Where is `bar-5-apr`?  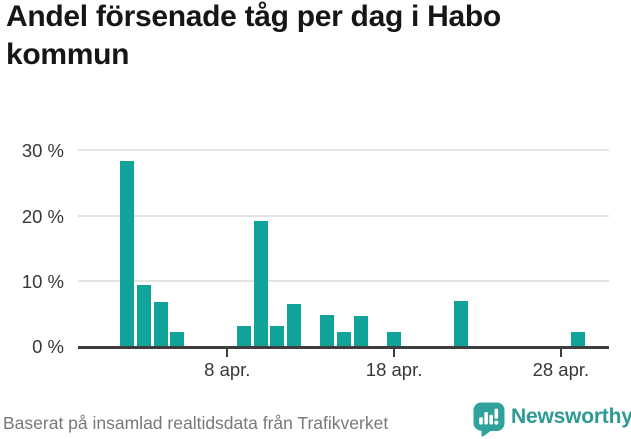 bar-5-apr is located at coordinates (177, 338).